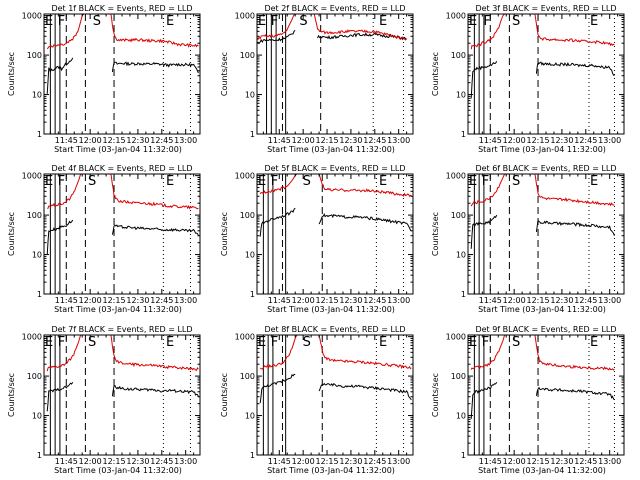 This screenshot has height=480, width=640. I want to click on panel-title: Det 5f BLACK = Events, RED = LLD, so click(334, 168).